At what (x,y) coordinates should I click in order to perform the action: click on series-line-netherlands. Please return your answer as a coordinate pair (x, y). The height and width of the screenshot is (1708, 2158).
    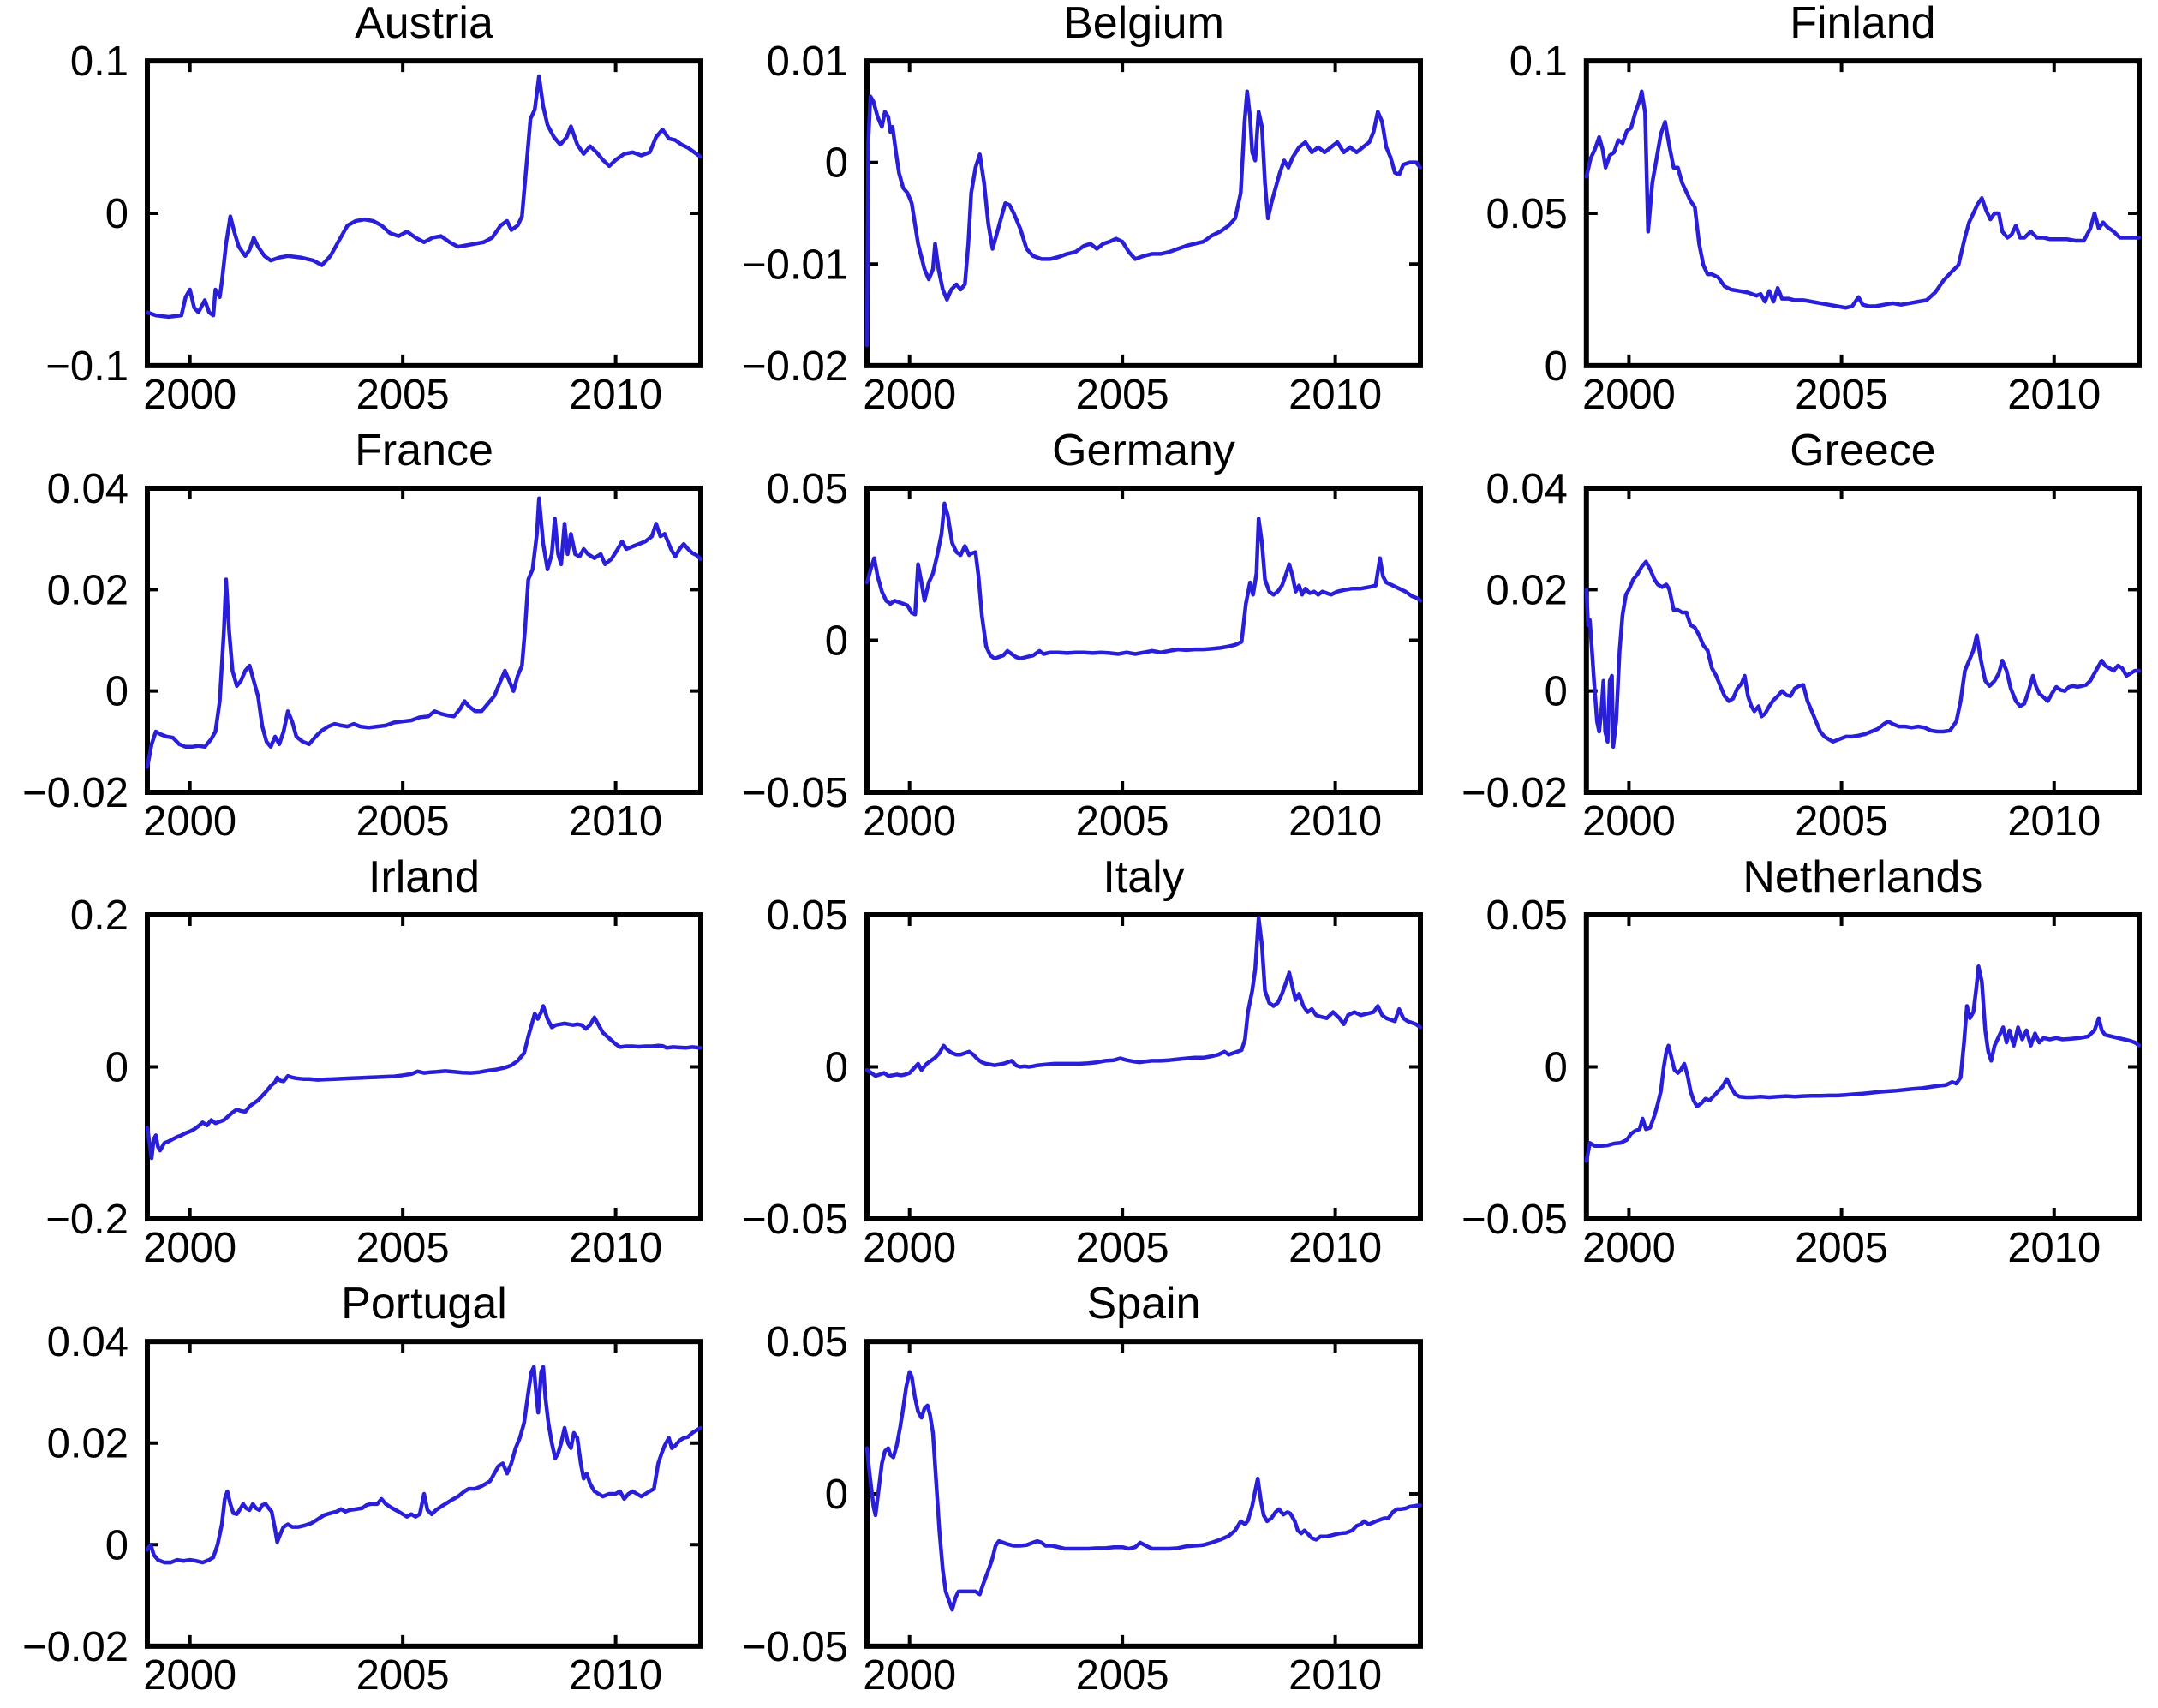
    Looking at the image, I should click on (1863, 1064).